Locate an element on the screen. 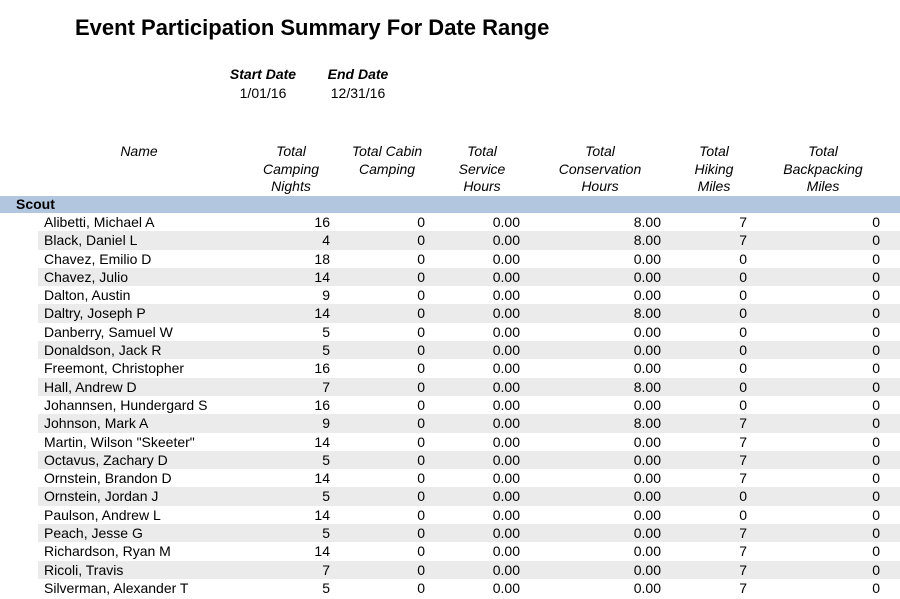 Image resolution: width=900 pixels, height=599 pixels. cell-camping-nights: 18 is located at coordinates (322, 258).